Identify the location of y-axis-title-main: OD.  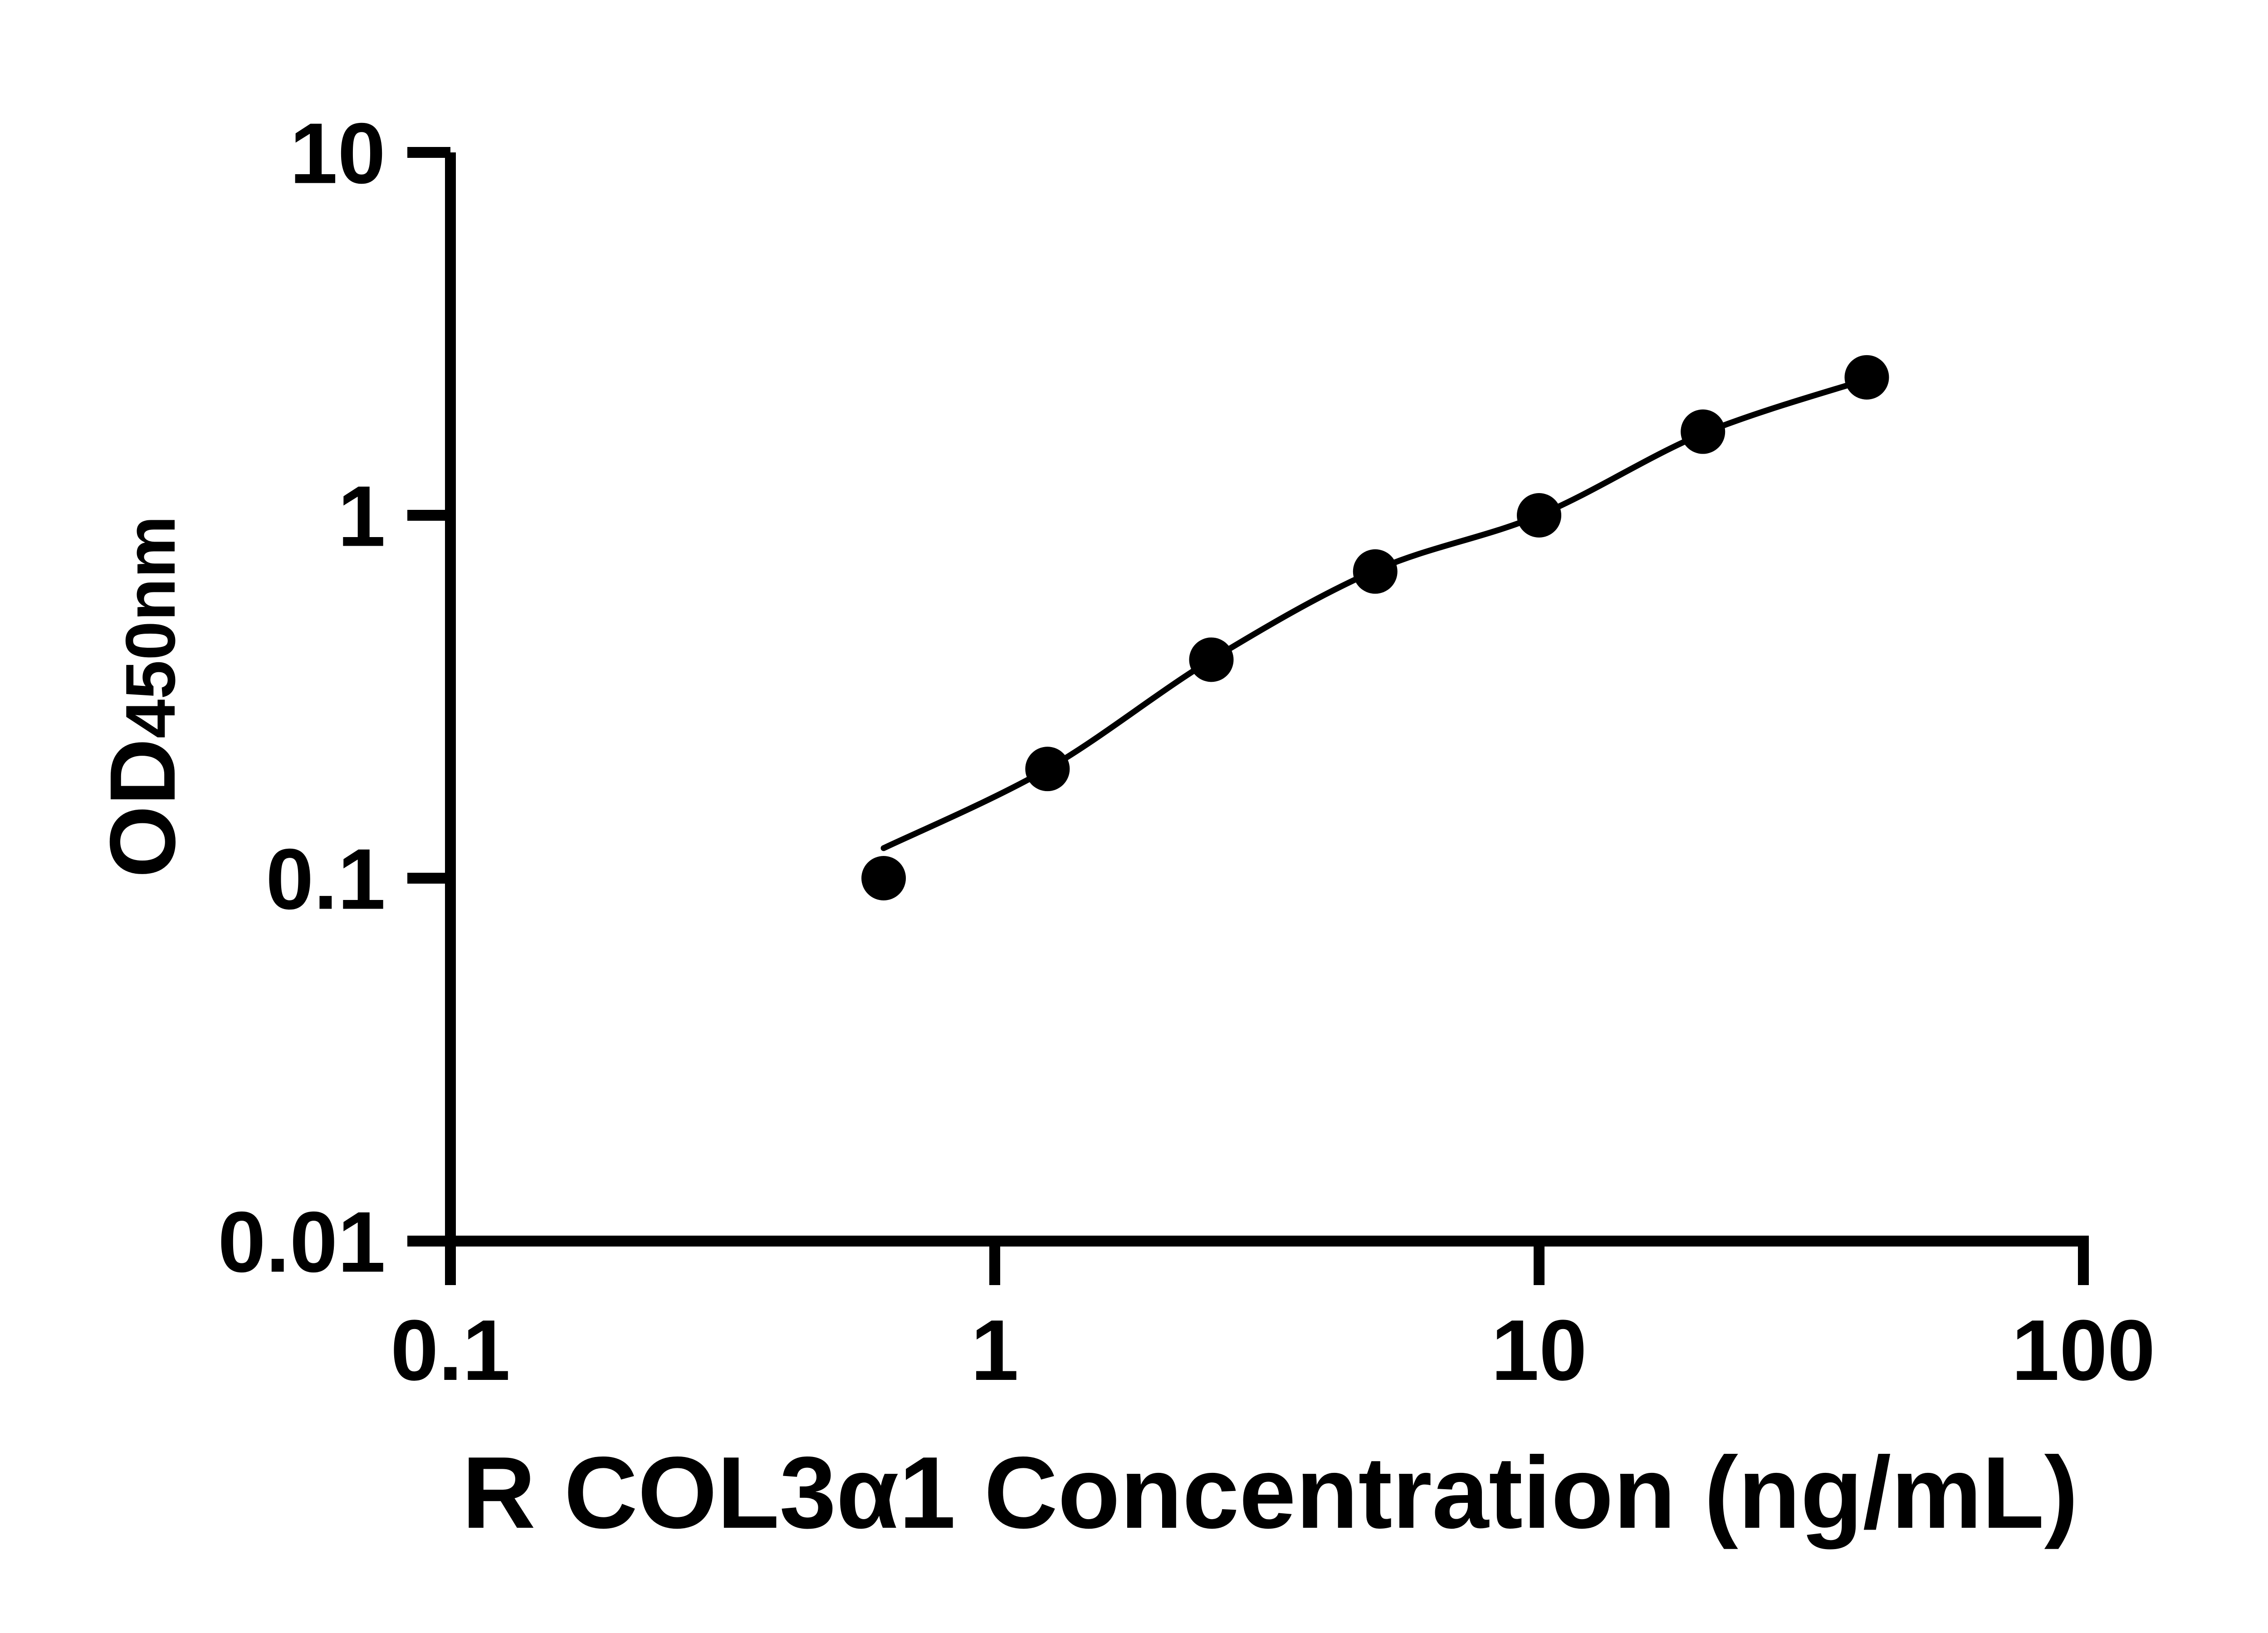
(143, 808).